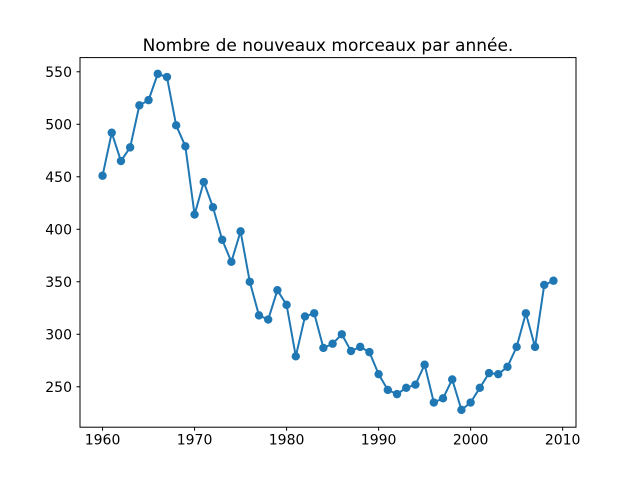  I want to click on x-tick-label: 2010, so click(563, 441).